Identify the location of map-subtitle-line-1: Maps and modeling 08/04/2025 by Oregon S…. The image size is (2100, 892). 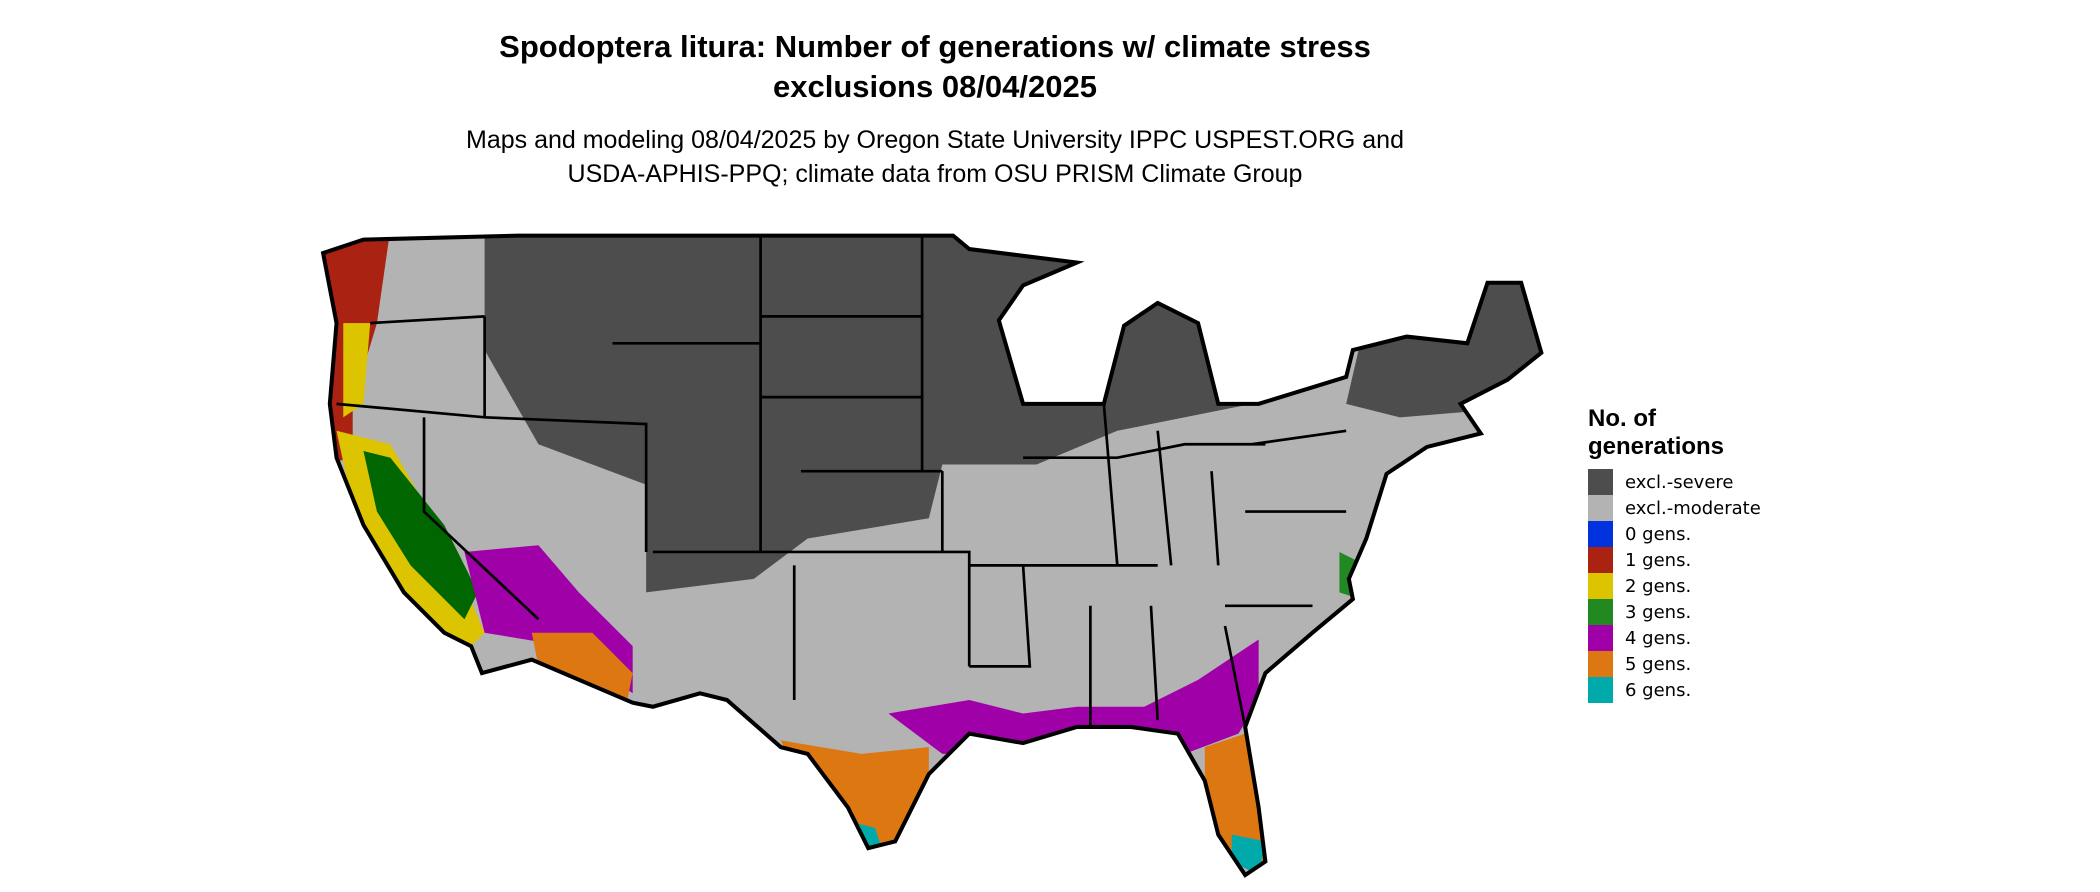
(935, 140).